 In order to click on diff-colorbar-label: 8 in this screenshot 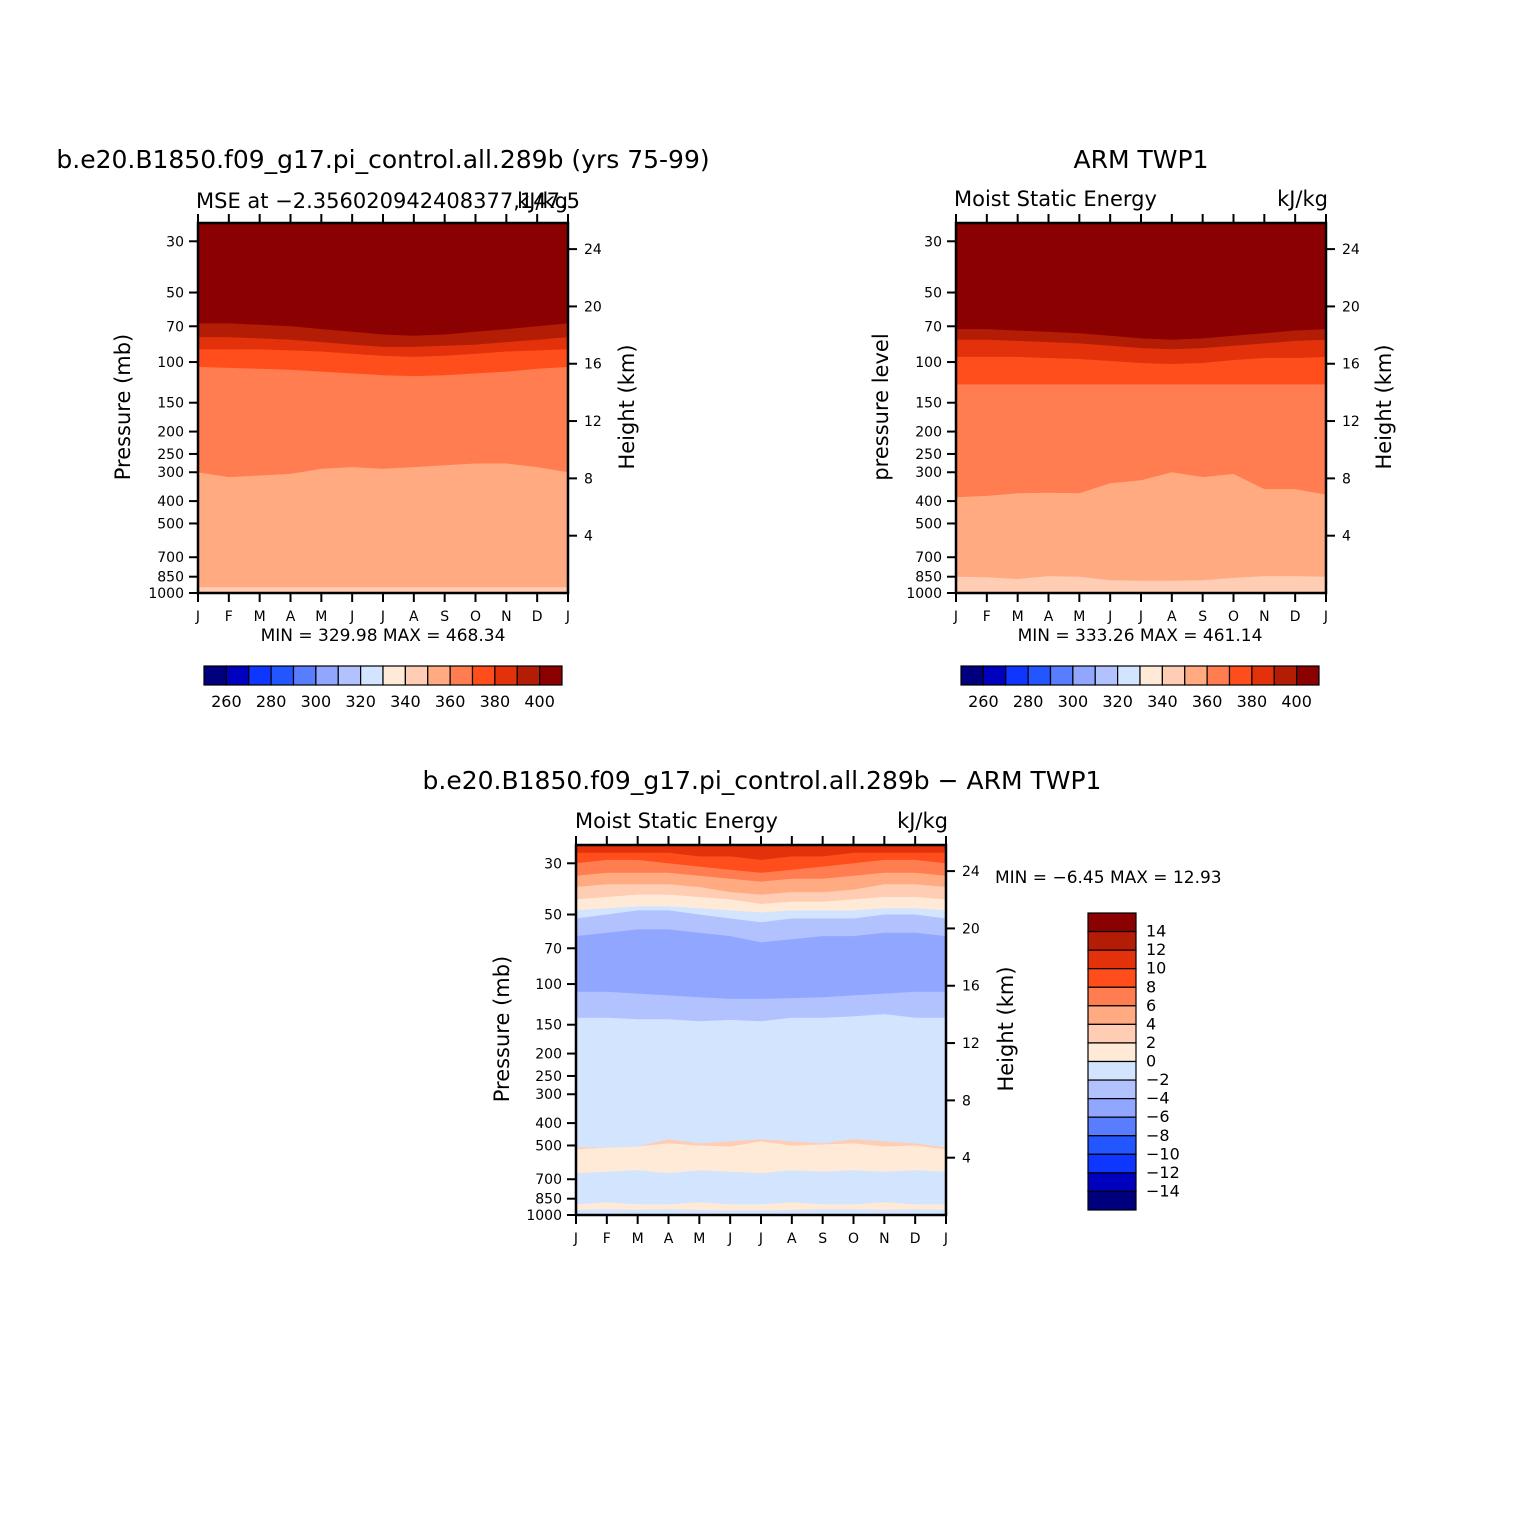, I will do `click(1151, 986)`.